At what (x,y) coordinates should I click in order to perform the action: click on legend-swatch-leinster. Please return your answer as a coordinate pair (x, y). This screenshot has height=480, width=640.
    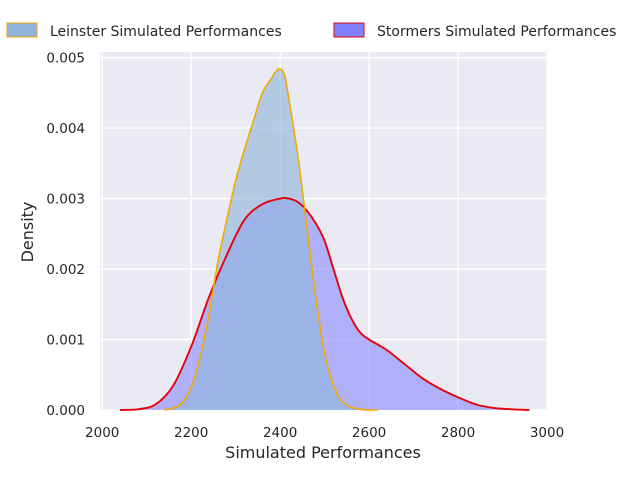
    Looking at the image, I should click on (22, 30).